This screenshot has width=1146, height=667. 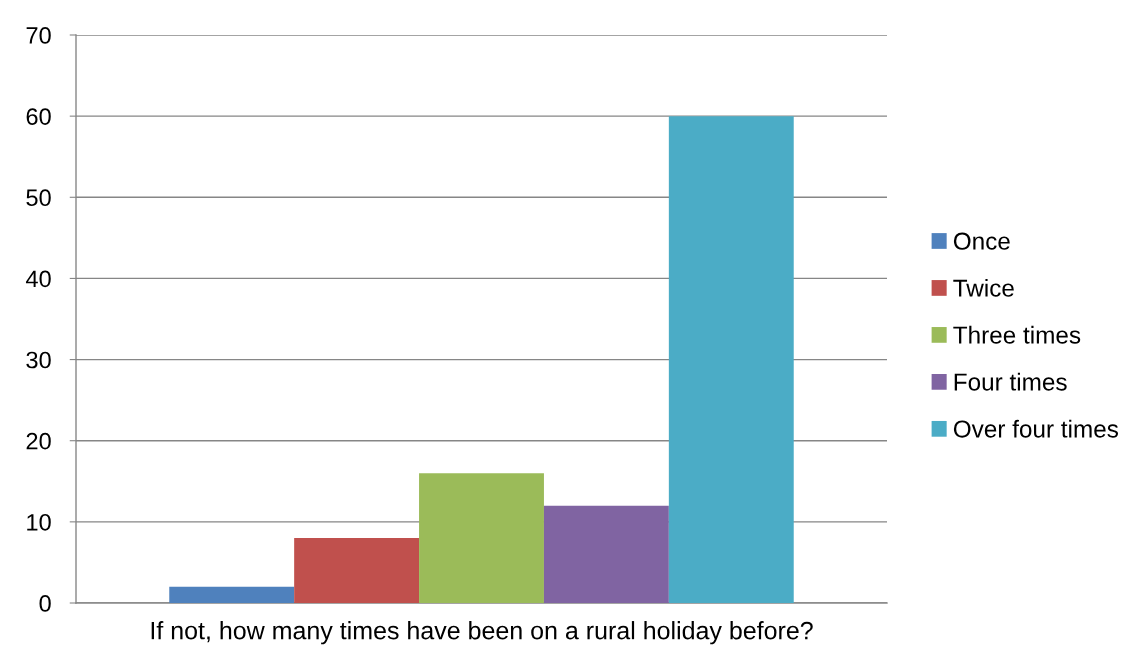 What do you see at coordinates (1035, 428) in the screenshot?
I see `legend-label: Over four times` at bounding box center [1035, 428].